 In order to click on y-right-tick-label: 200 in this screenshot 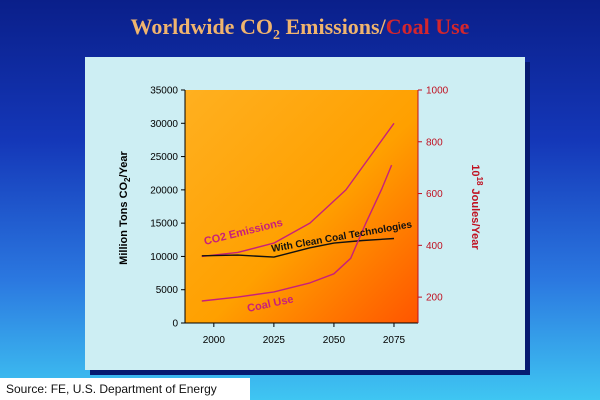, I will do `click(434, 298)`.